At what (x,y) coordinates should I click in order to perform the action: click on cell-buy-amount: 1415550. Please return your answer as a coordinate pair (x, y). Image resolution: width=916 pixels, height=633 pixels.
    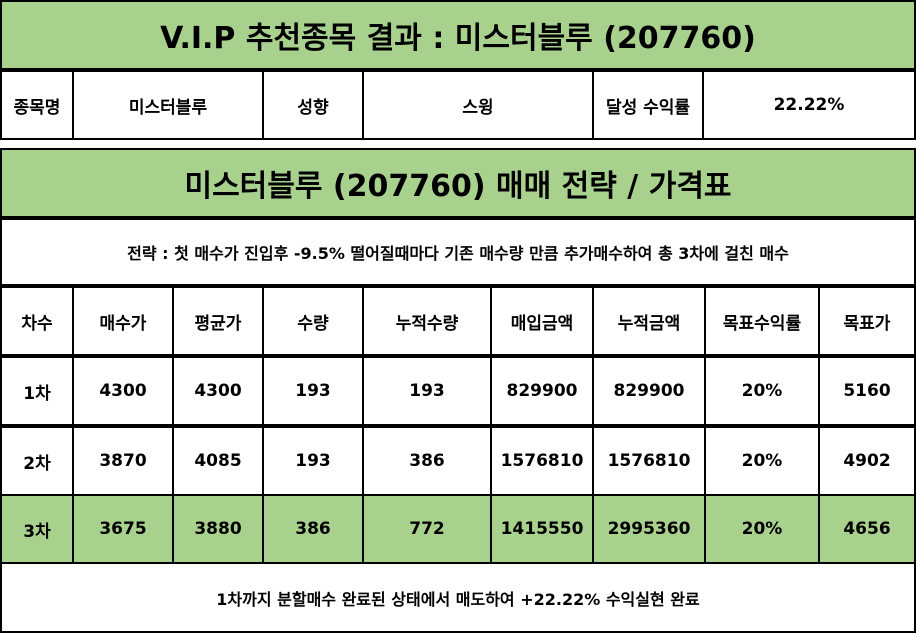
    Looking at the image, I should click on (543, 529).